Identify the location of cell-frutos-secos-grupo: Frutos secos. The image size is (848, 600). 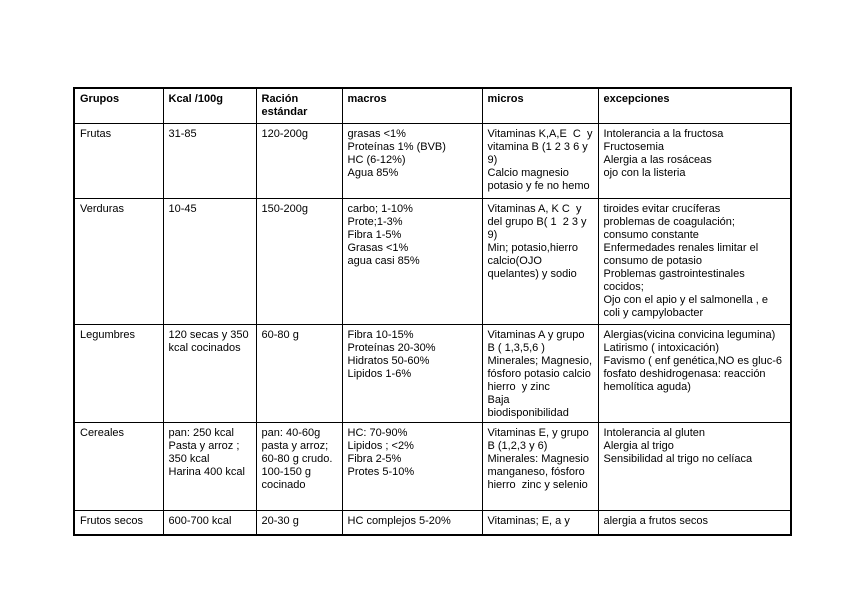
(118, 522).